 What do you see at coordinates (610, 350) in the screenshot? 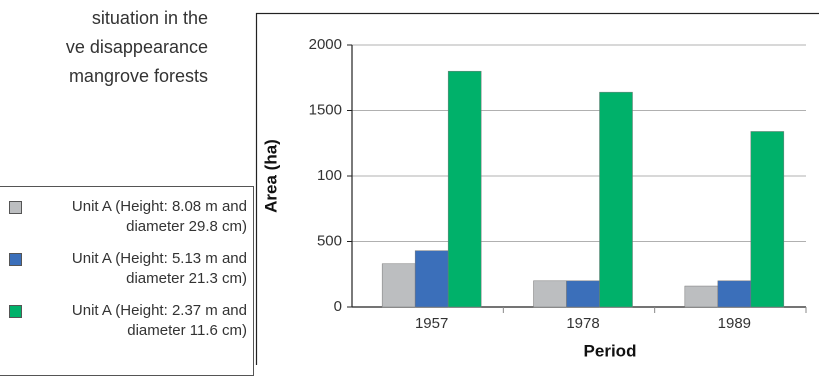
I see `x-axis-label: Period` at bounding box center [610, 350].